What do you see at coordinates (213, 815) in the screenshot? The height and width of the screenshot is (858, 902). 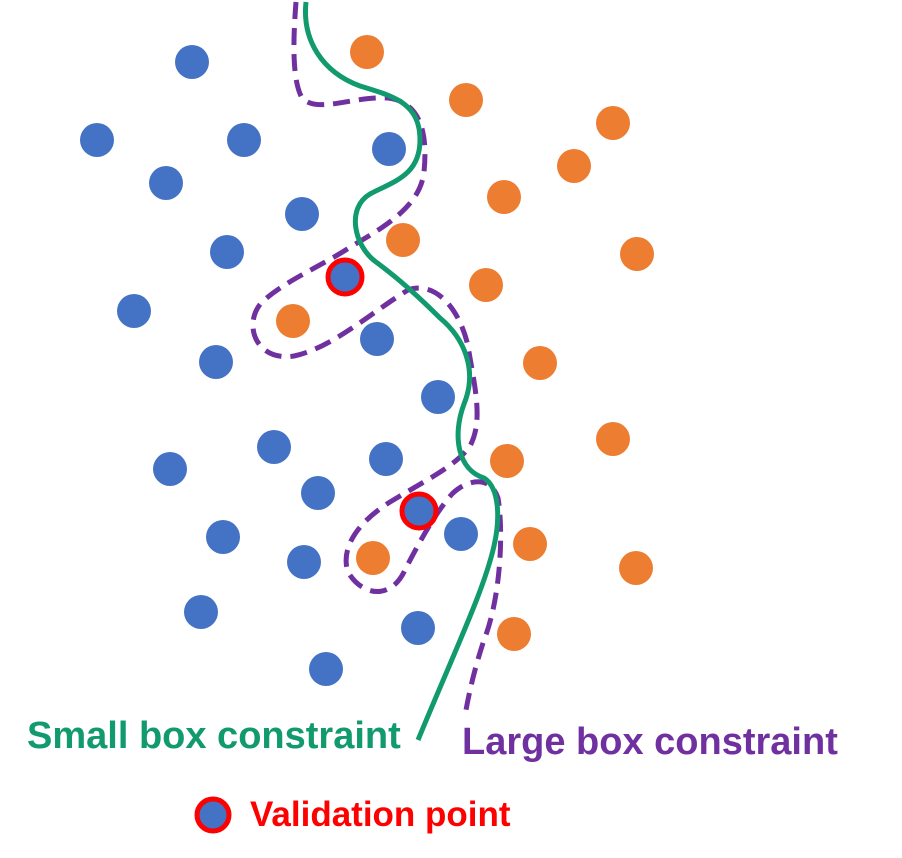 I see `legend-validation-marker` at bounding box center [213, 815].